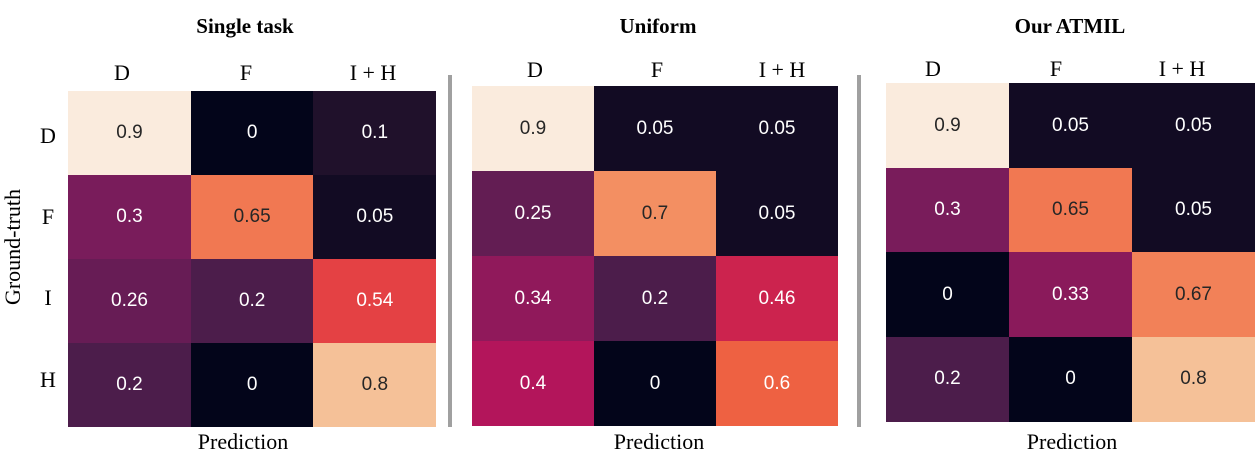  I want to click on heatmap-cell: 0.67, so click(1193, 294).